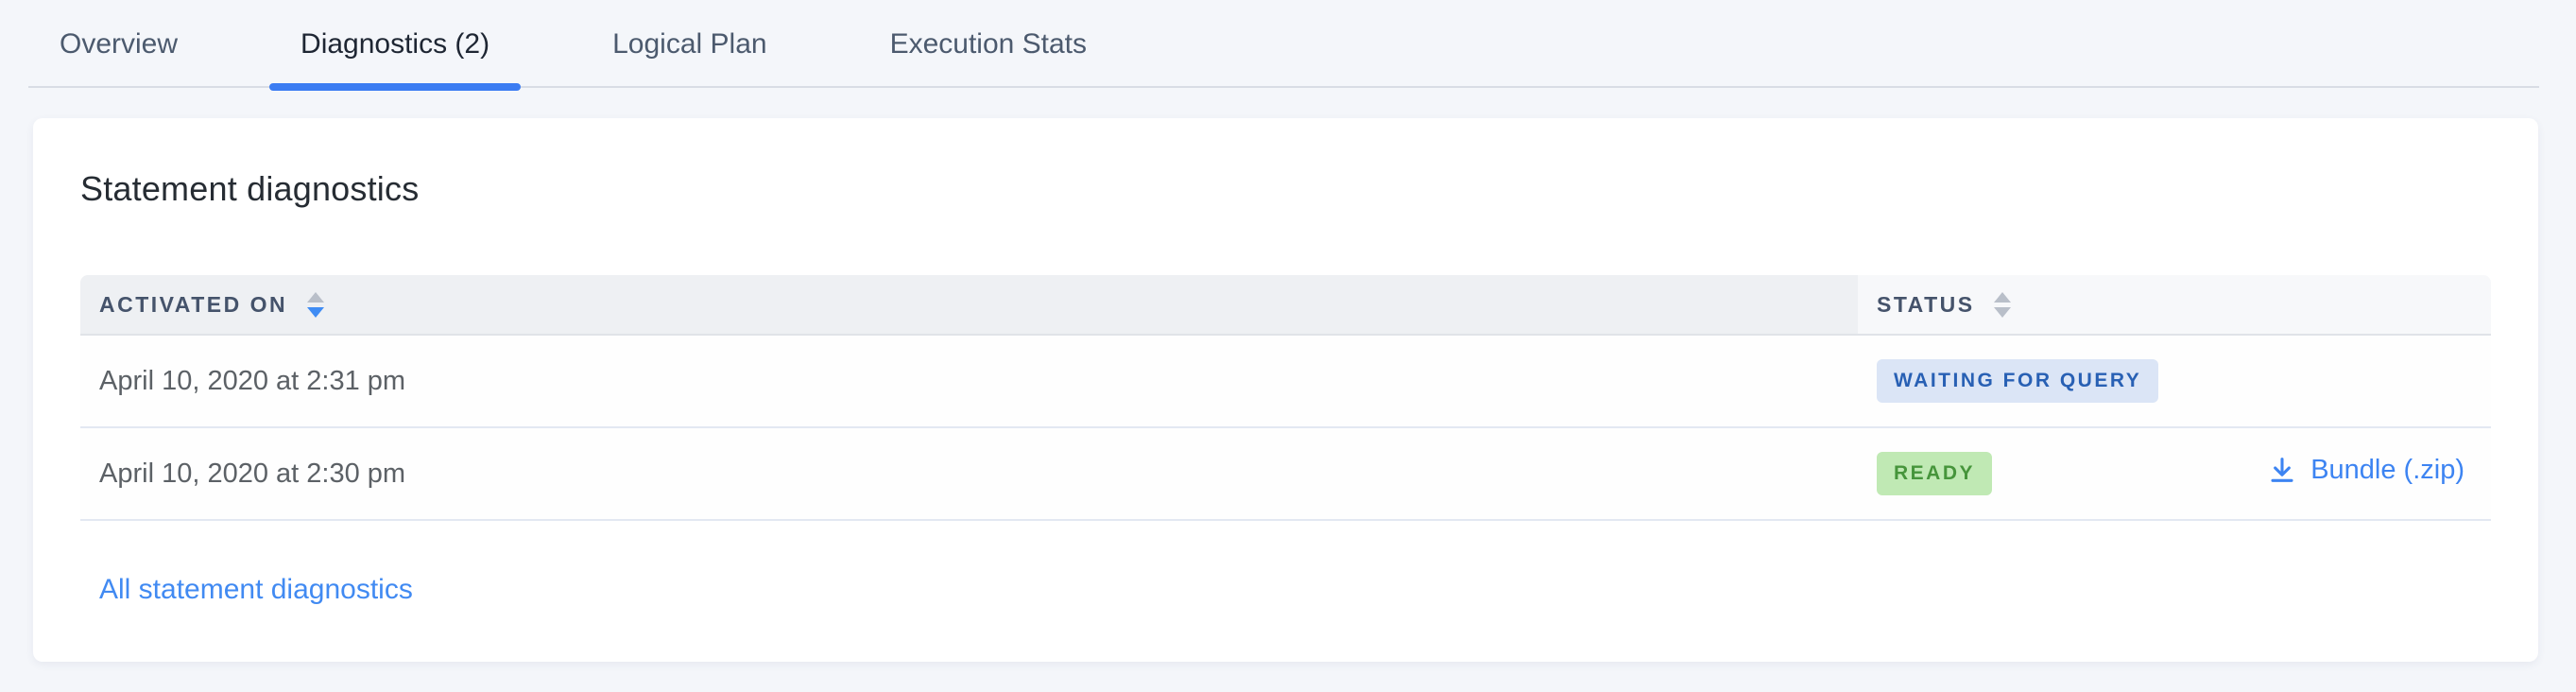  I want to click on bundle-download-link: Bundle (.zip), so click(2365, 471).